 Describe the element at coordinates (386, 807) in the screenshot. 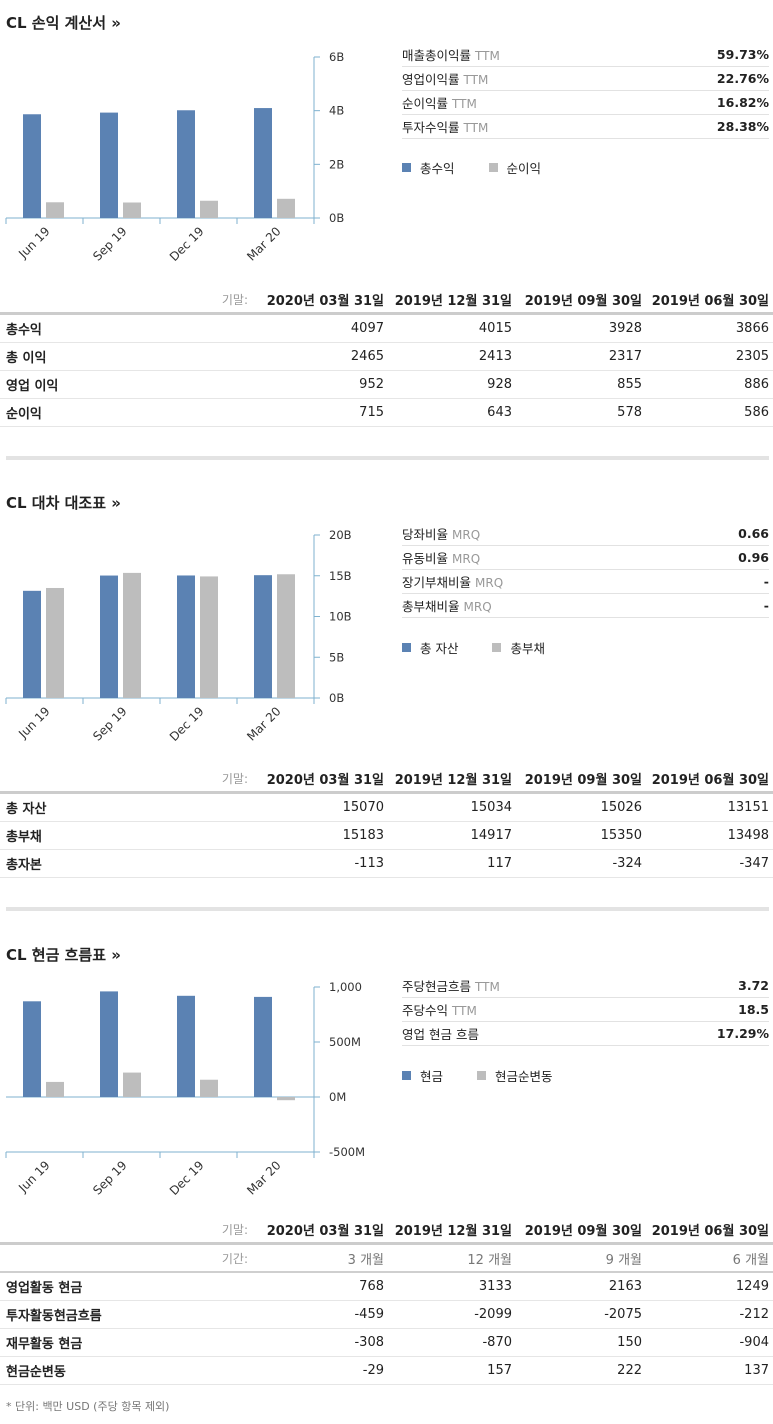

I see `table-row: 총 자산 15070 15034 15026 13151` at that location.